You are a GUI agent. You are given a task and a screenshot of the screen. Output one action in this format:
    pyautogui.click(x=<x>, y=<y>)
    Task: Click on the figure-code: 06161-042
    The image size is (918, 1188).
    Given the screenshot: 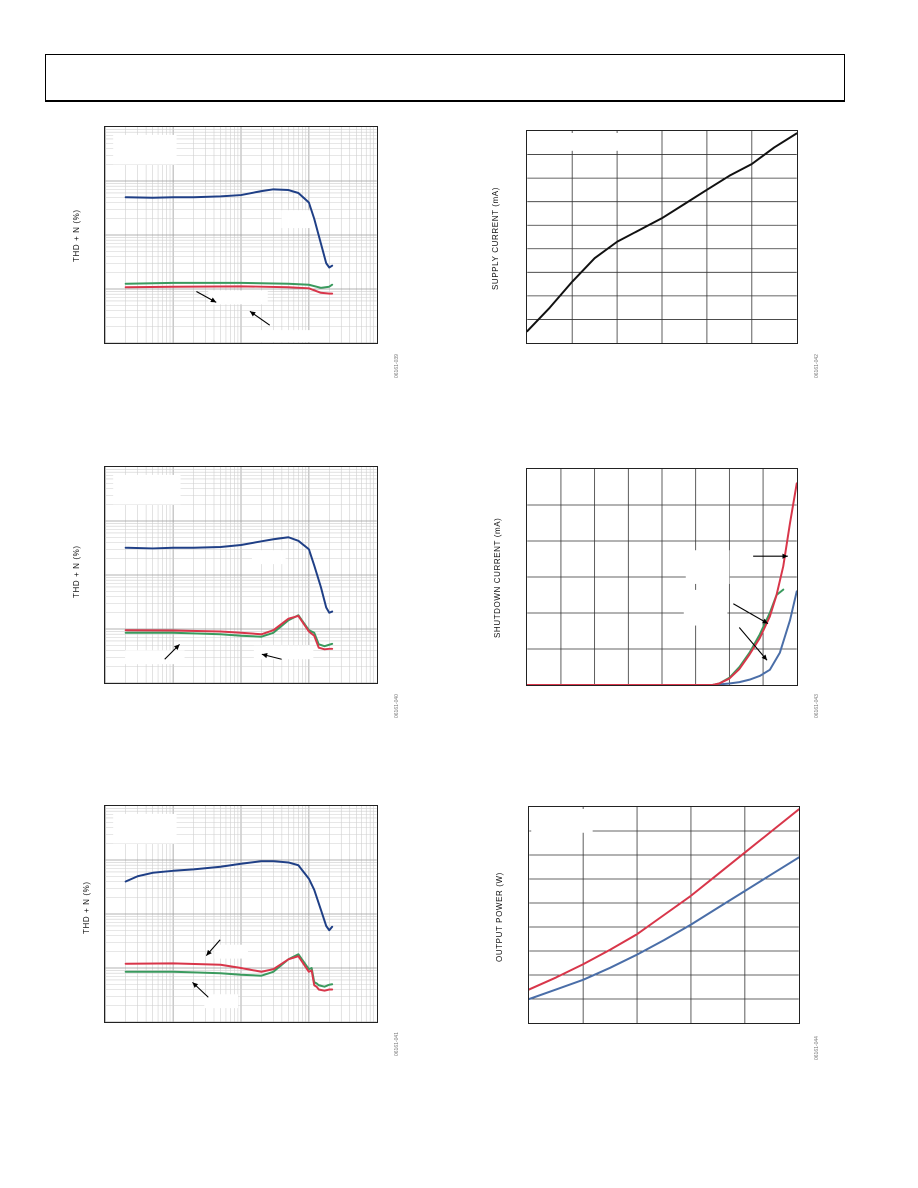 What is the action you would take?
    pyautogui.click(x=817, y=366)
    